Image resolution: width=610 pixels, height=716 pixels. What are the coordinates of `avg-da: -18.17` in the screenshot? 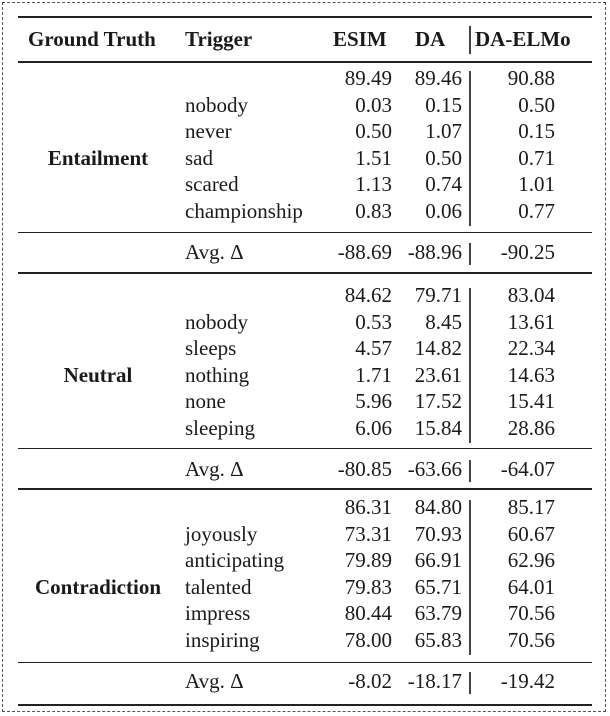 It's located at (434, 681).